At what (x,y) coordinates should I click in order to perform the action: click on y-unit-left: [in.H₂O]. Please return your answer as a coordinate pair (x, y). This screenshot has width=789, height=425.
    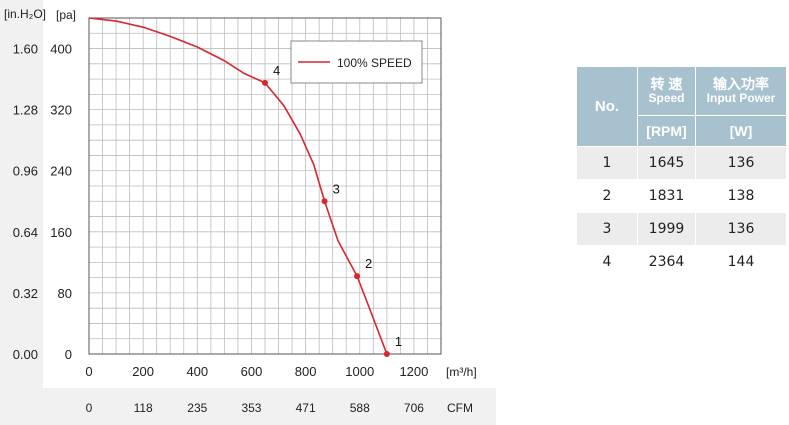
    Looking at the image, I should click on (25, 14).